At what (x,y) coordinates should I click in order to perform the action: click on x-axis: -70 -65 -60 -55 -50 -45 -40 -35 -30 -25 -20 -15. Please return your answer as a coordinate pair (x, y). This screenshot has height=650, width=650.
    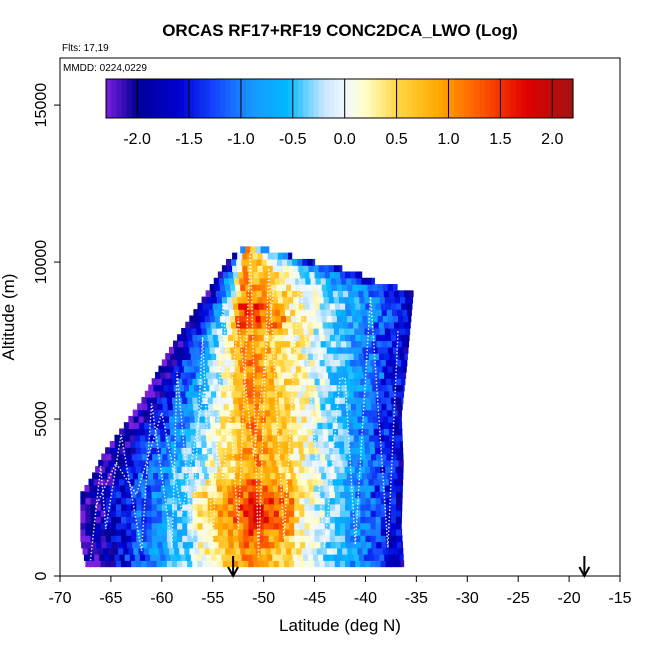
    Looking at the image, I should click on (340, 591).